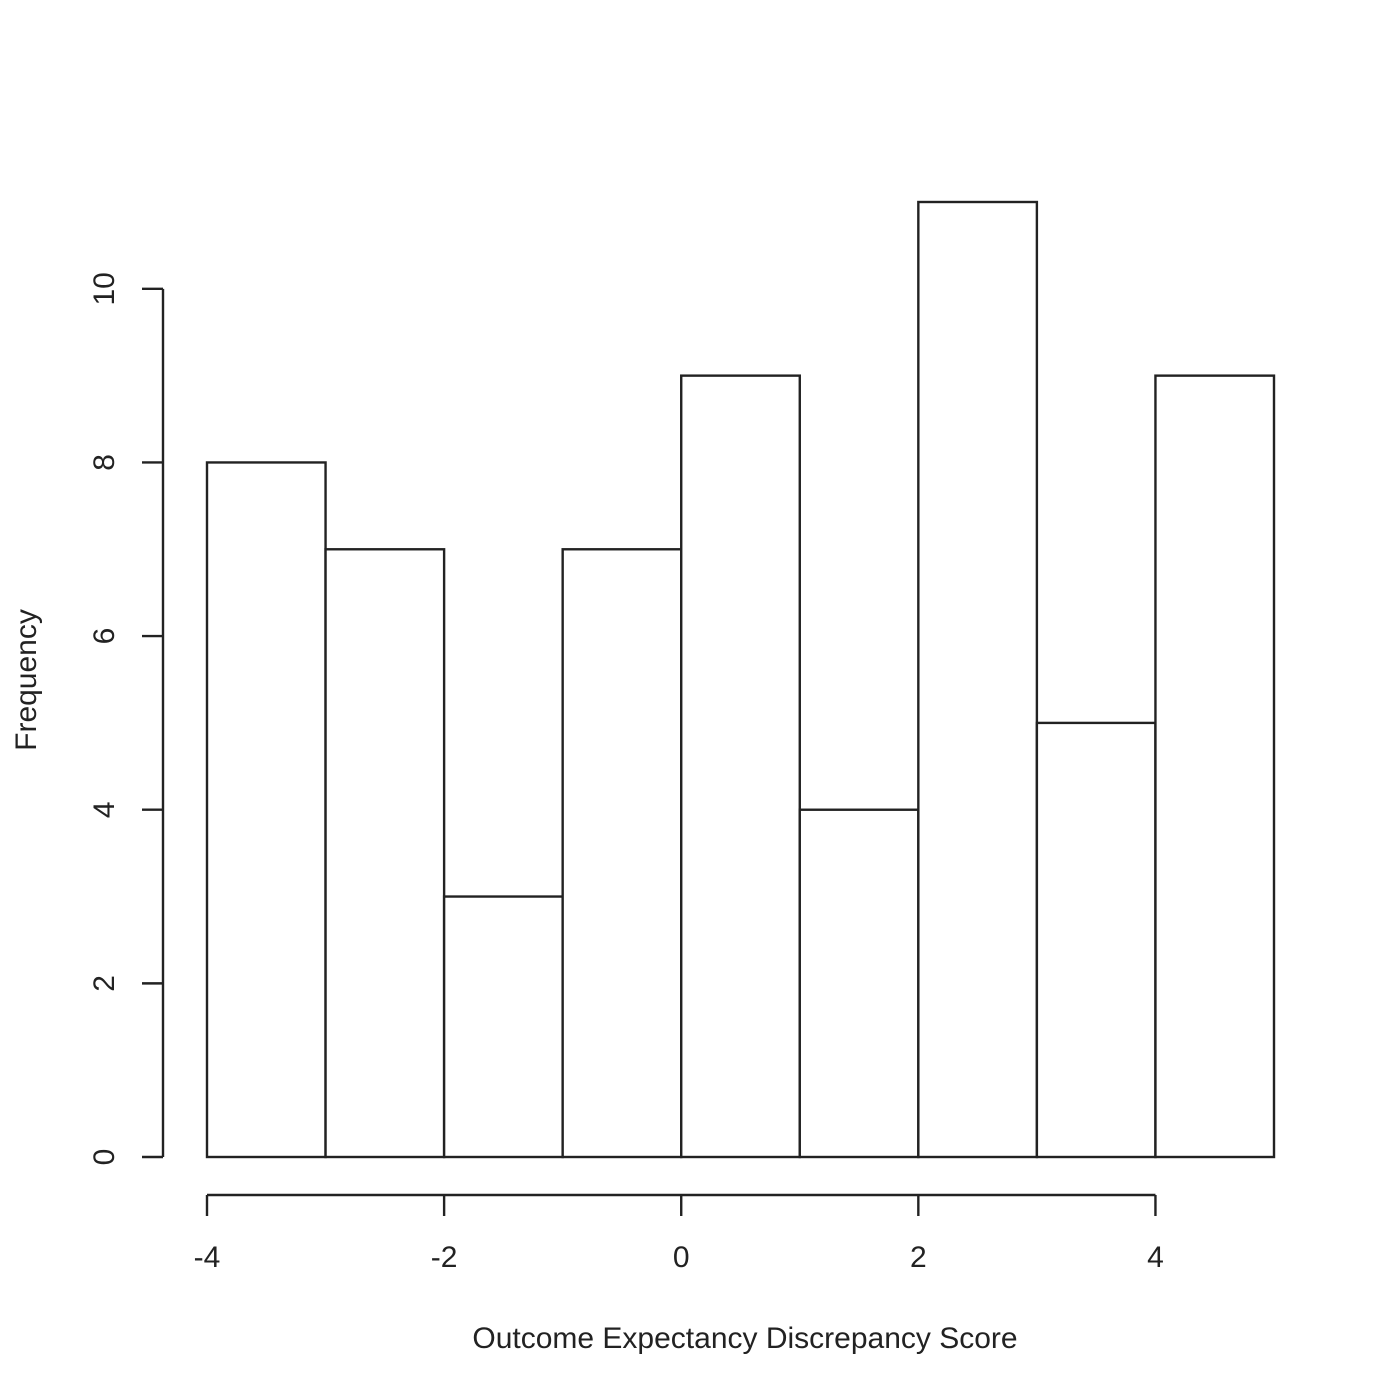 The height and width of the screenshot is (1400, 1400). I want to click on y-axis-label: Frequency, so click(26, 680).